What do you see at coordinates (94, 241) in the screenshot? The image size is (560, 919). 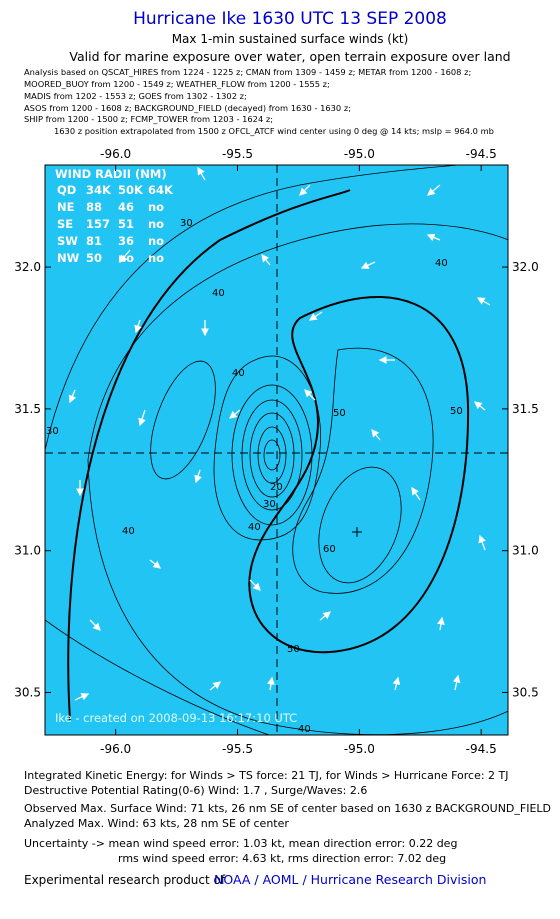 I see `wind-radii-cell: 81` at bounding box center [94, 241].